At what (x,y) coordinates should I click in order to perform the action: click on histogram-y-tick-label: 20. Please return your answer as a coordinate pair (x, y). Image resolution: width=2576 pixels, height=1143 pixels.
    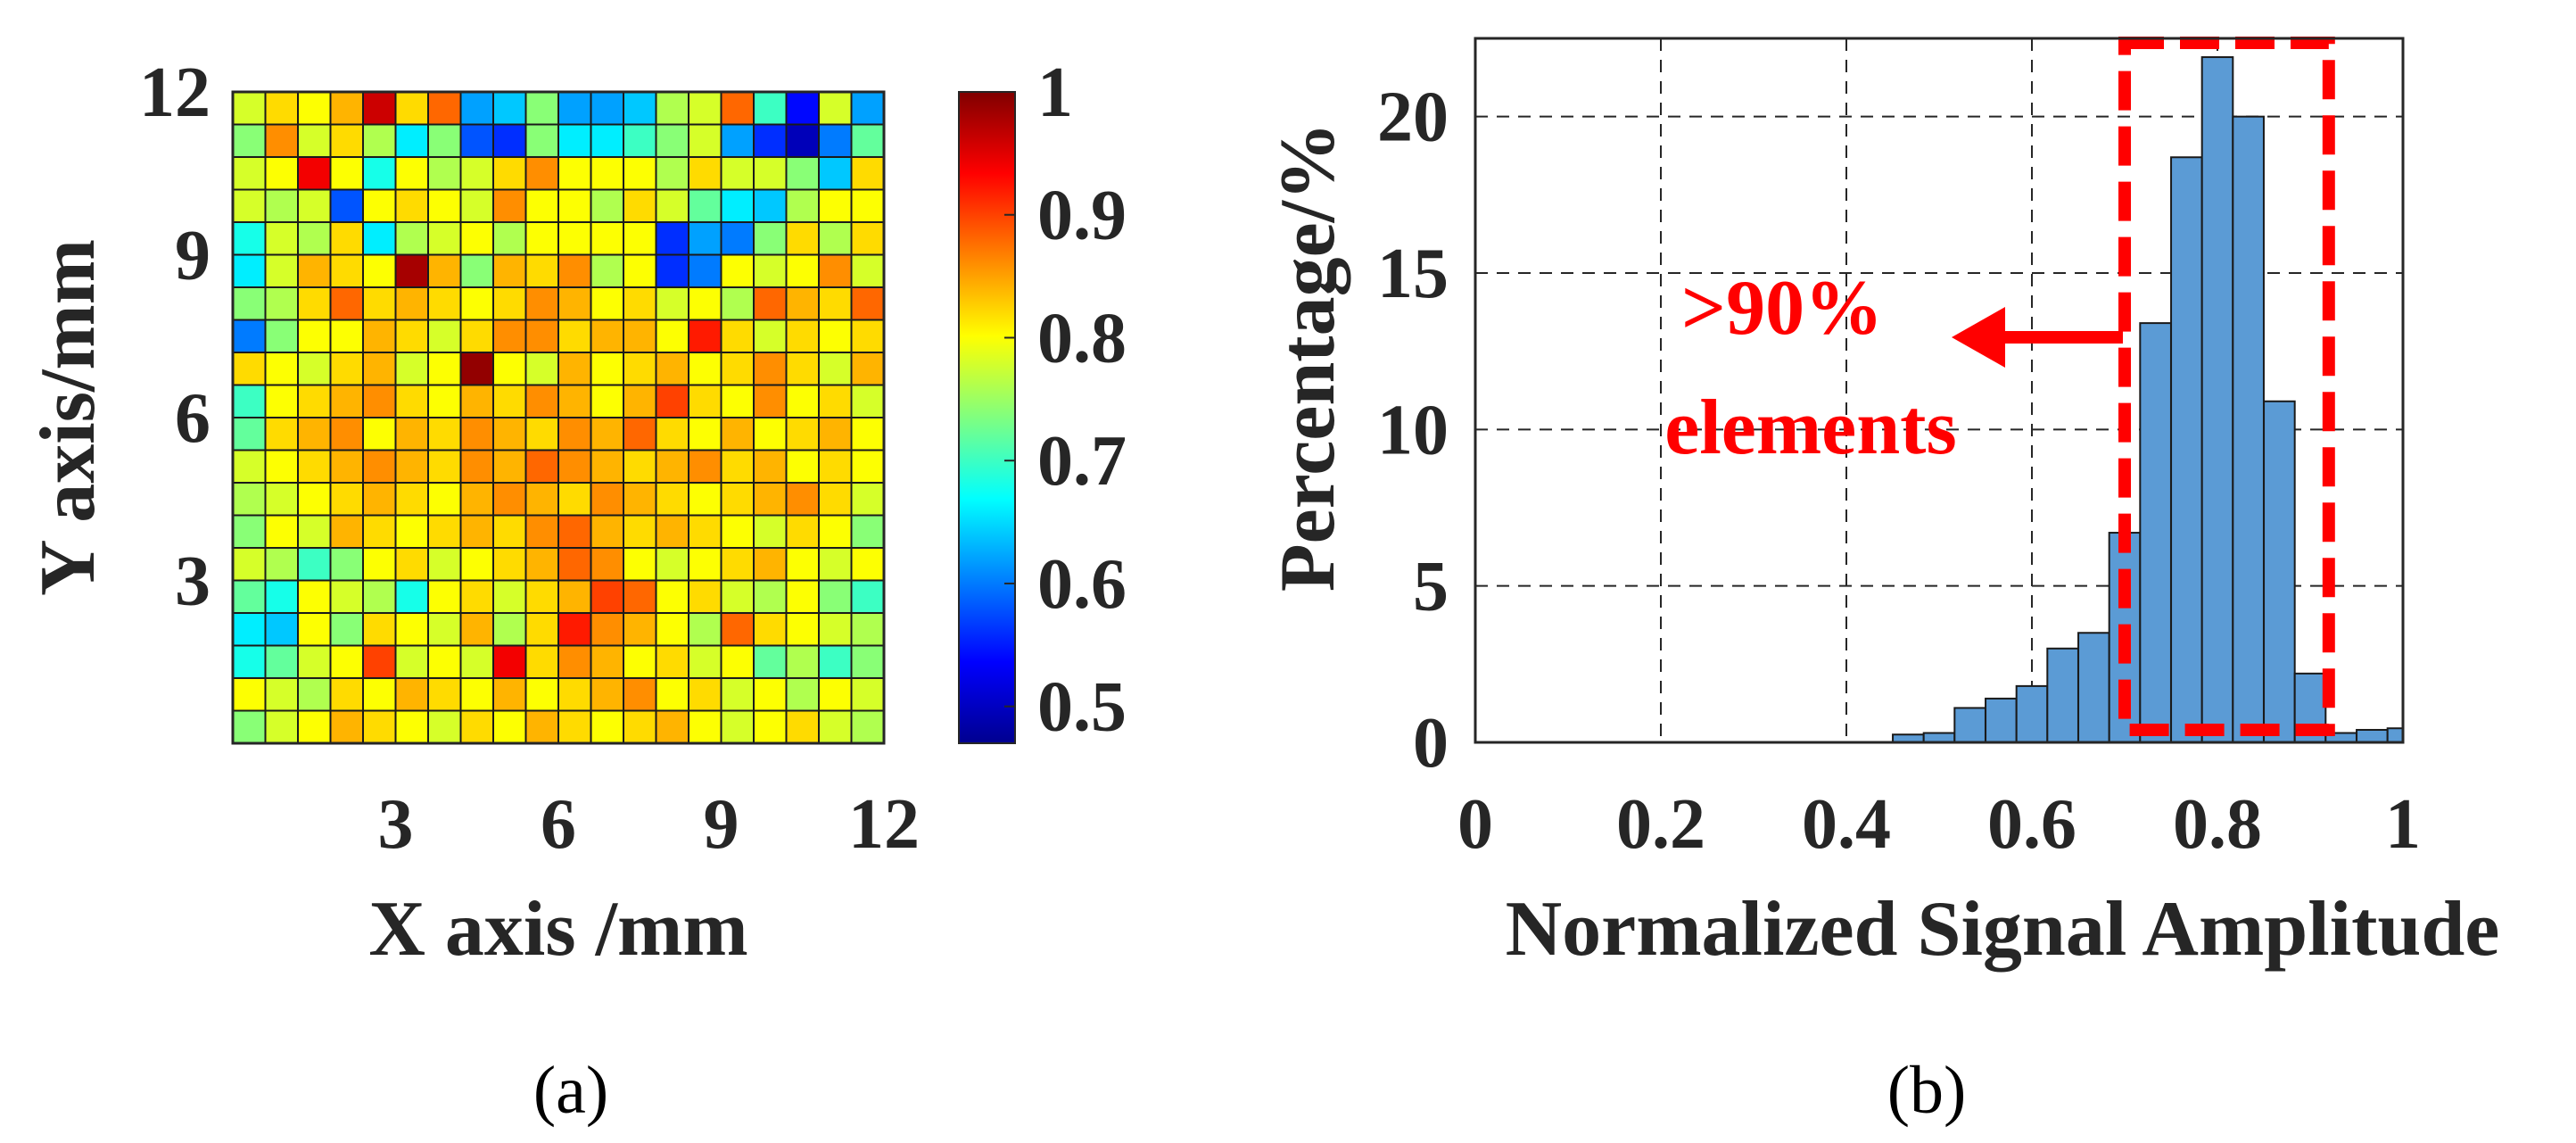
    Looking at the image, I should click on (1413, 118).